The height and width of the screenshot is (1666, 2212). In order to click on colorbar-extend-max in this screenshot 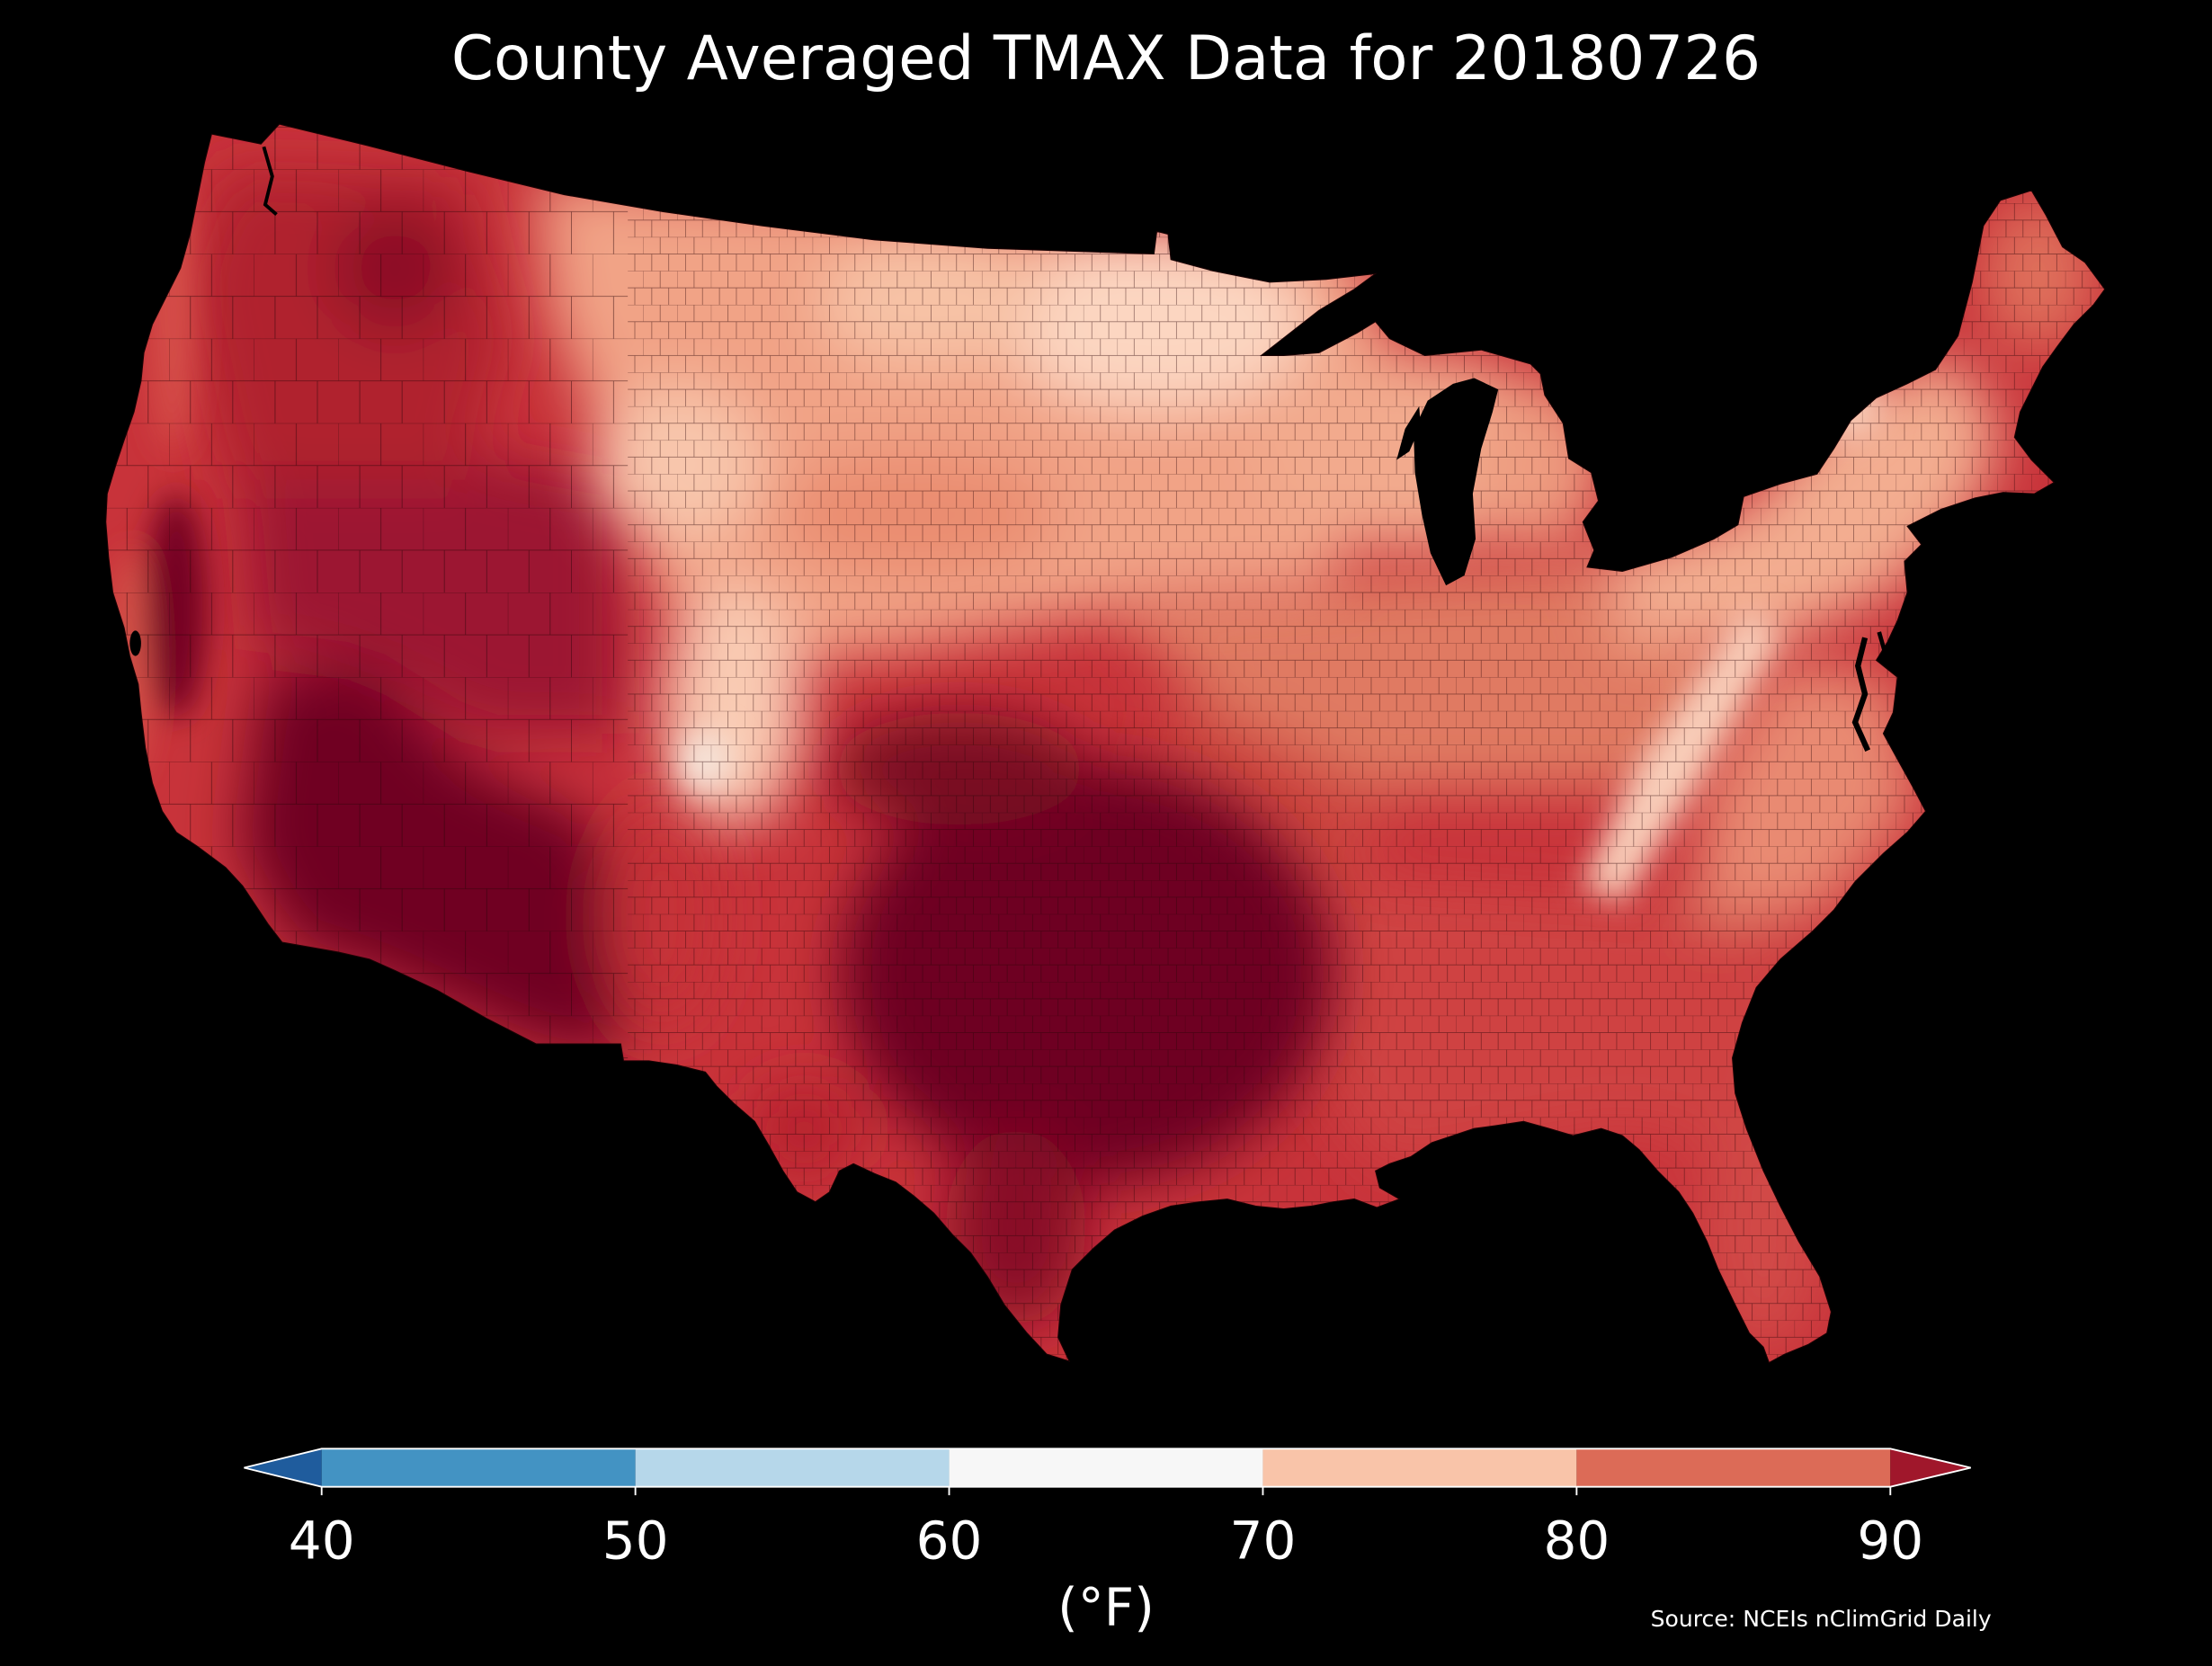, I will do `click(1930, 1468)`.